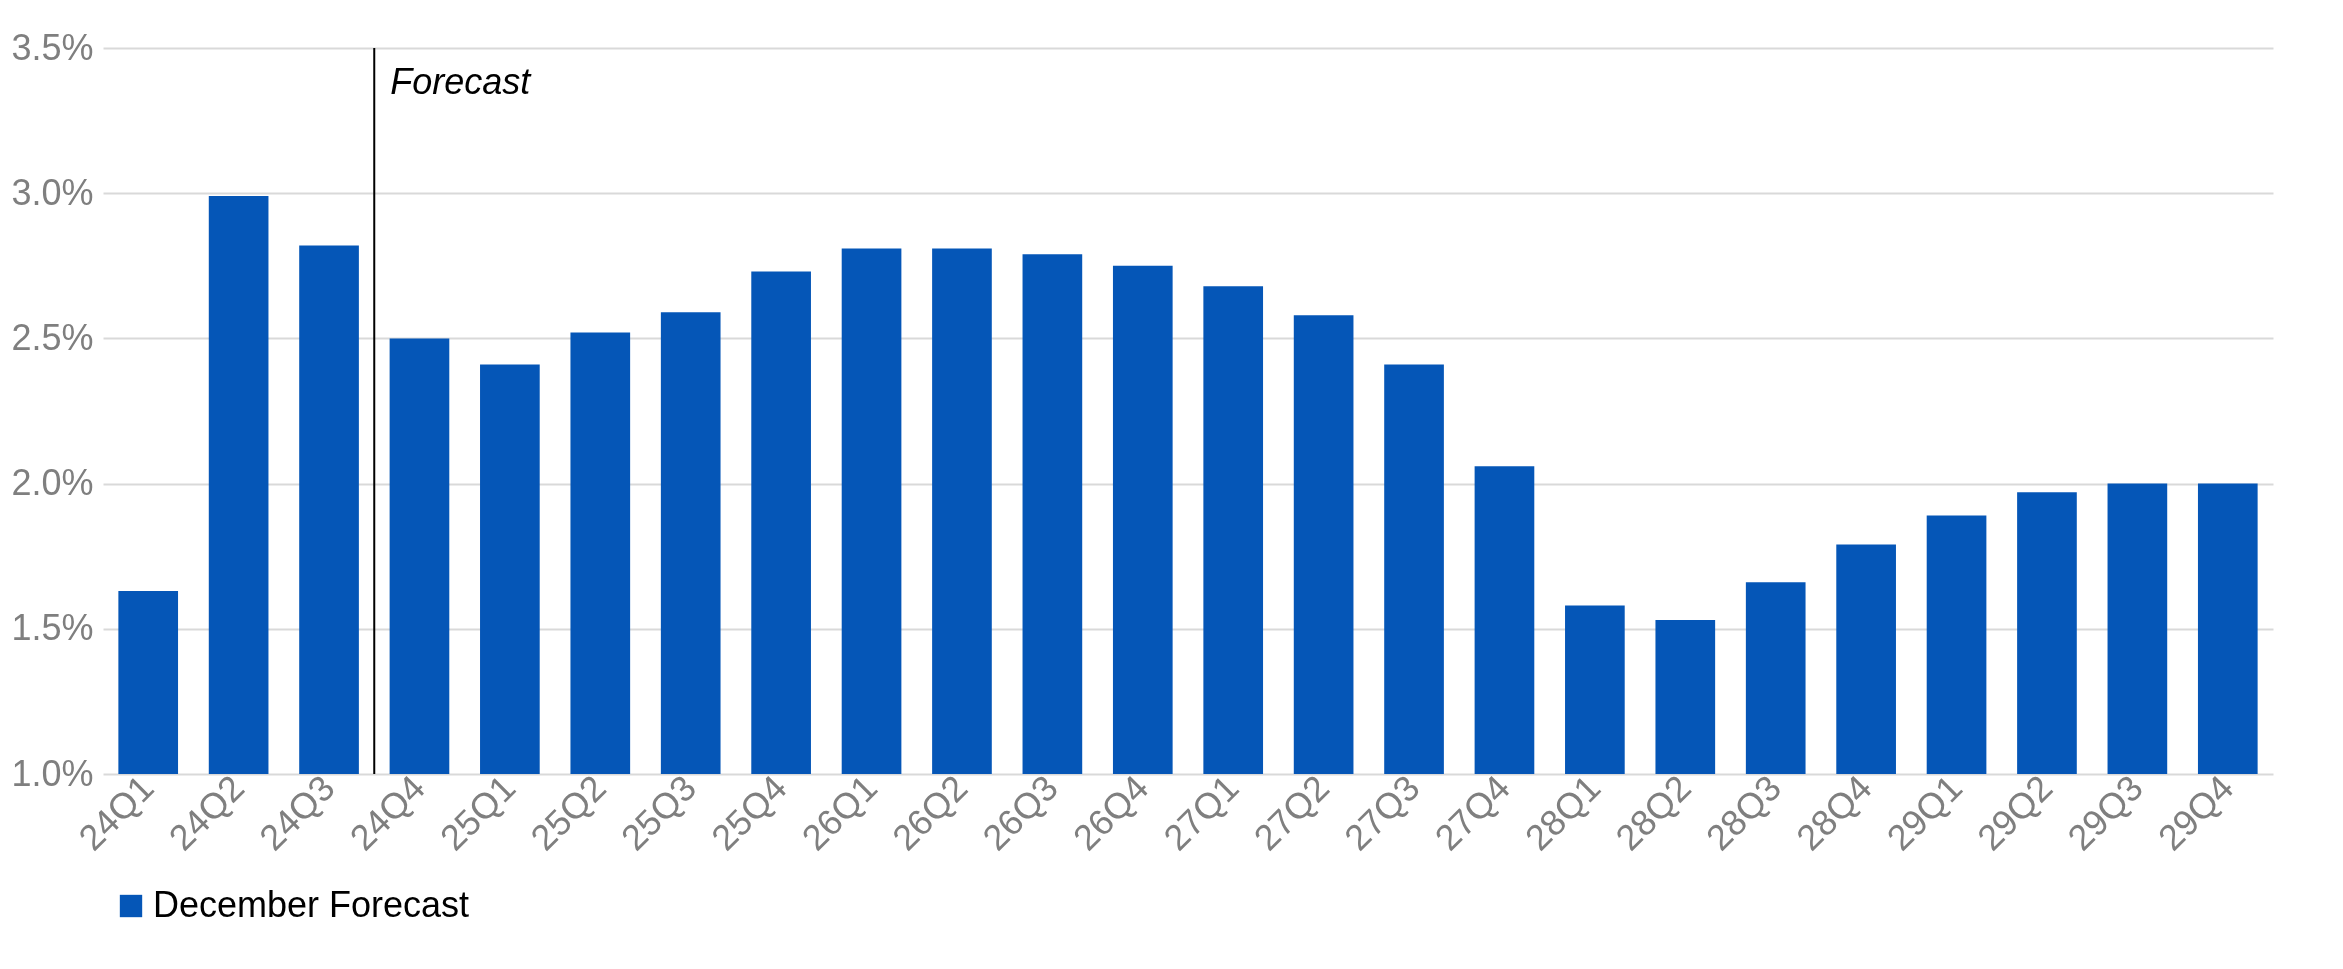 The image size is (2343, 969). Describe the element at coordinates (311, 904) in the screenshot. I see `legend-label: December Forecast` at that location.